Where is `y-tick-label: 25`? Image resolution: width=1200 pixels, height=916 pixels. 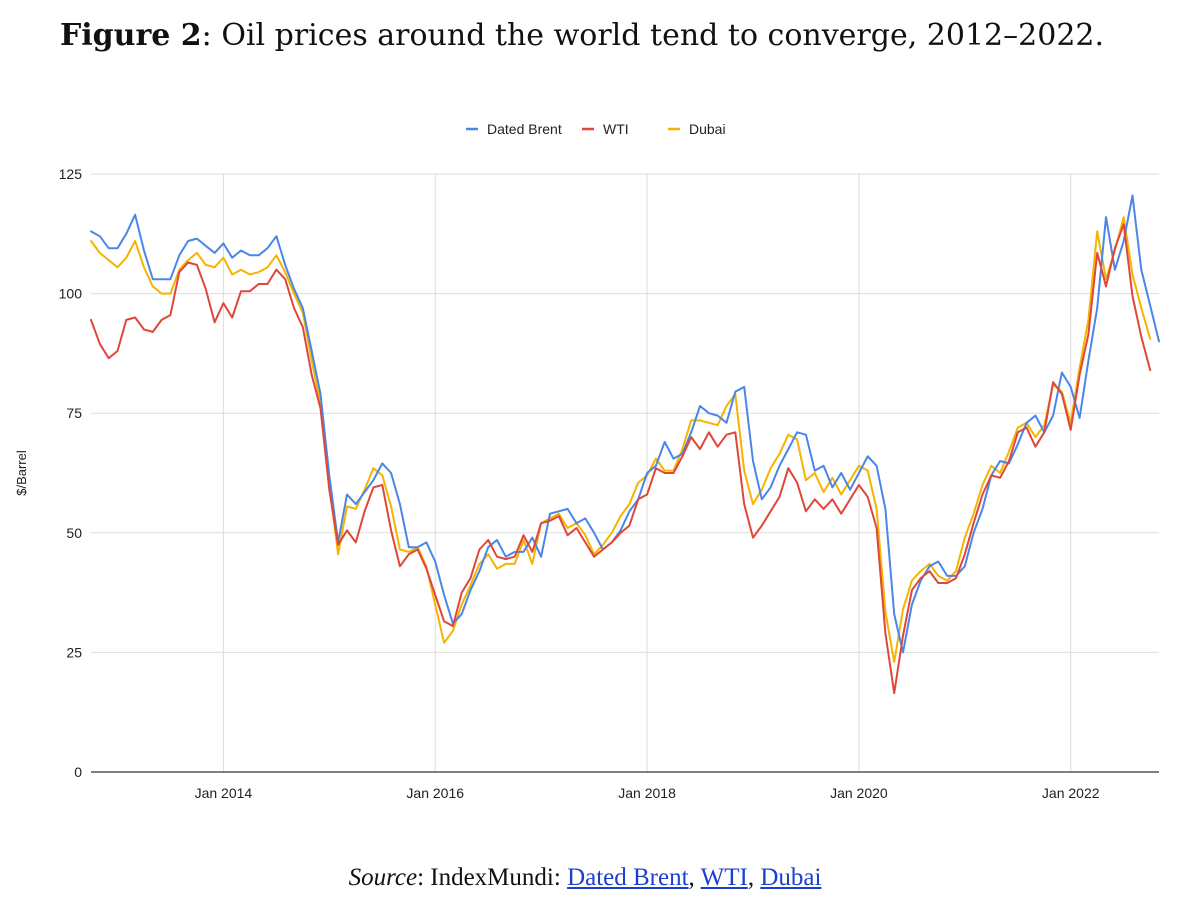
y-tick-label: 25 is located at coordinates (74, 652).